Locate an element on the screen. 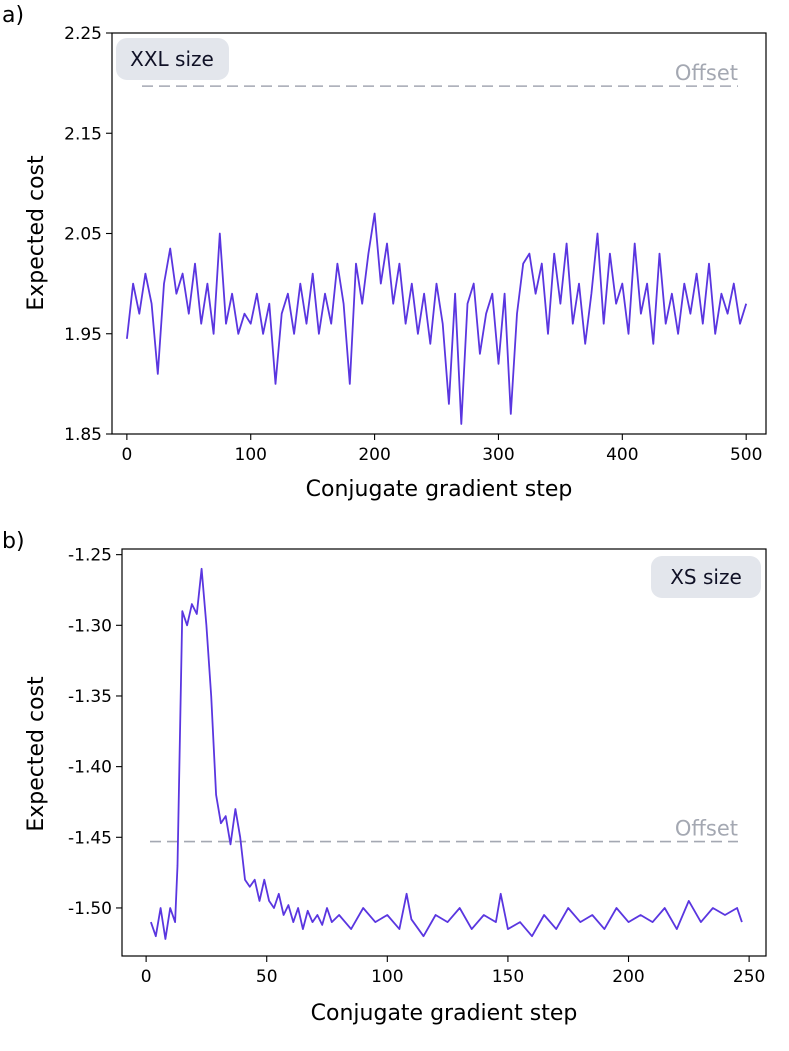 The width and height of the screenshot is (789, 1051). panel-a-badge: XXL size is located at coordinates (172, 59).